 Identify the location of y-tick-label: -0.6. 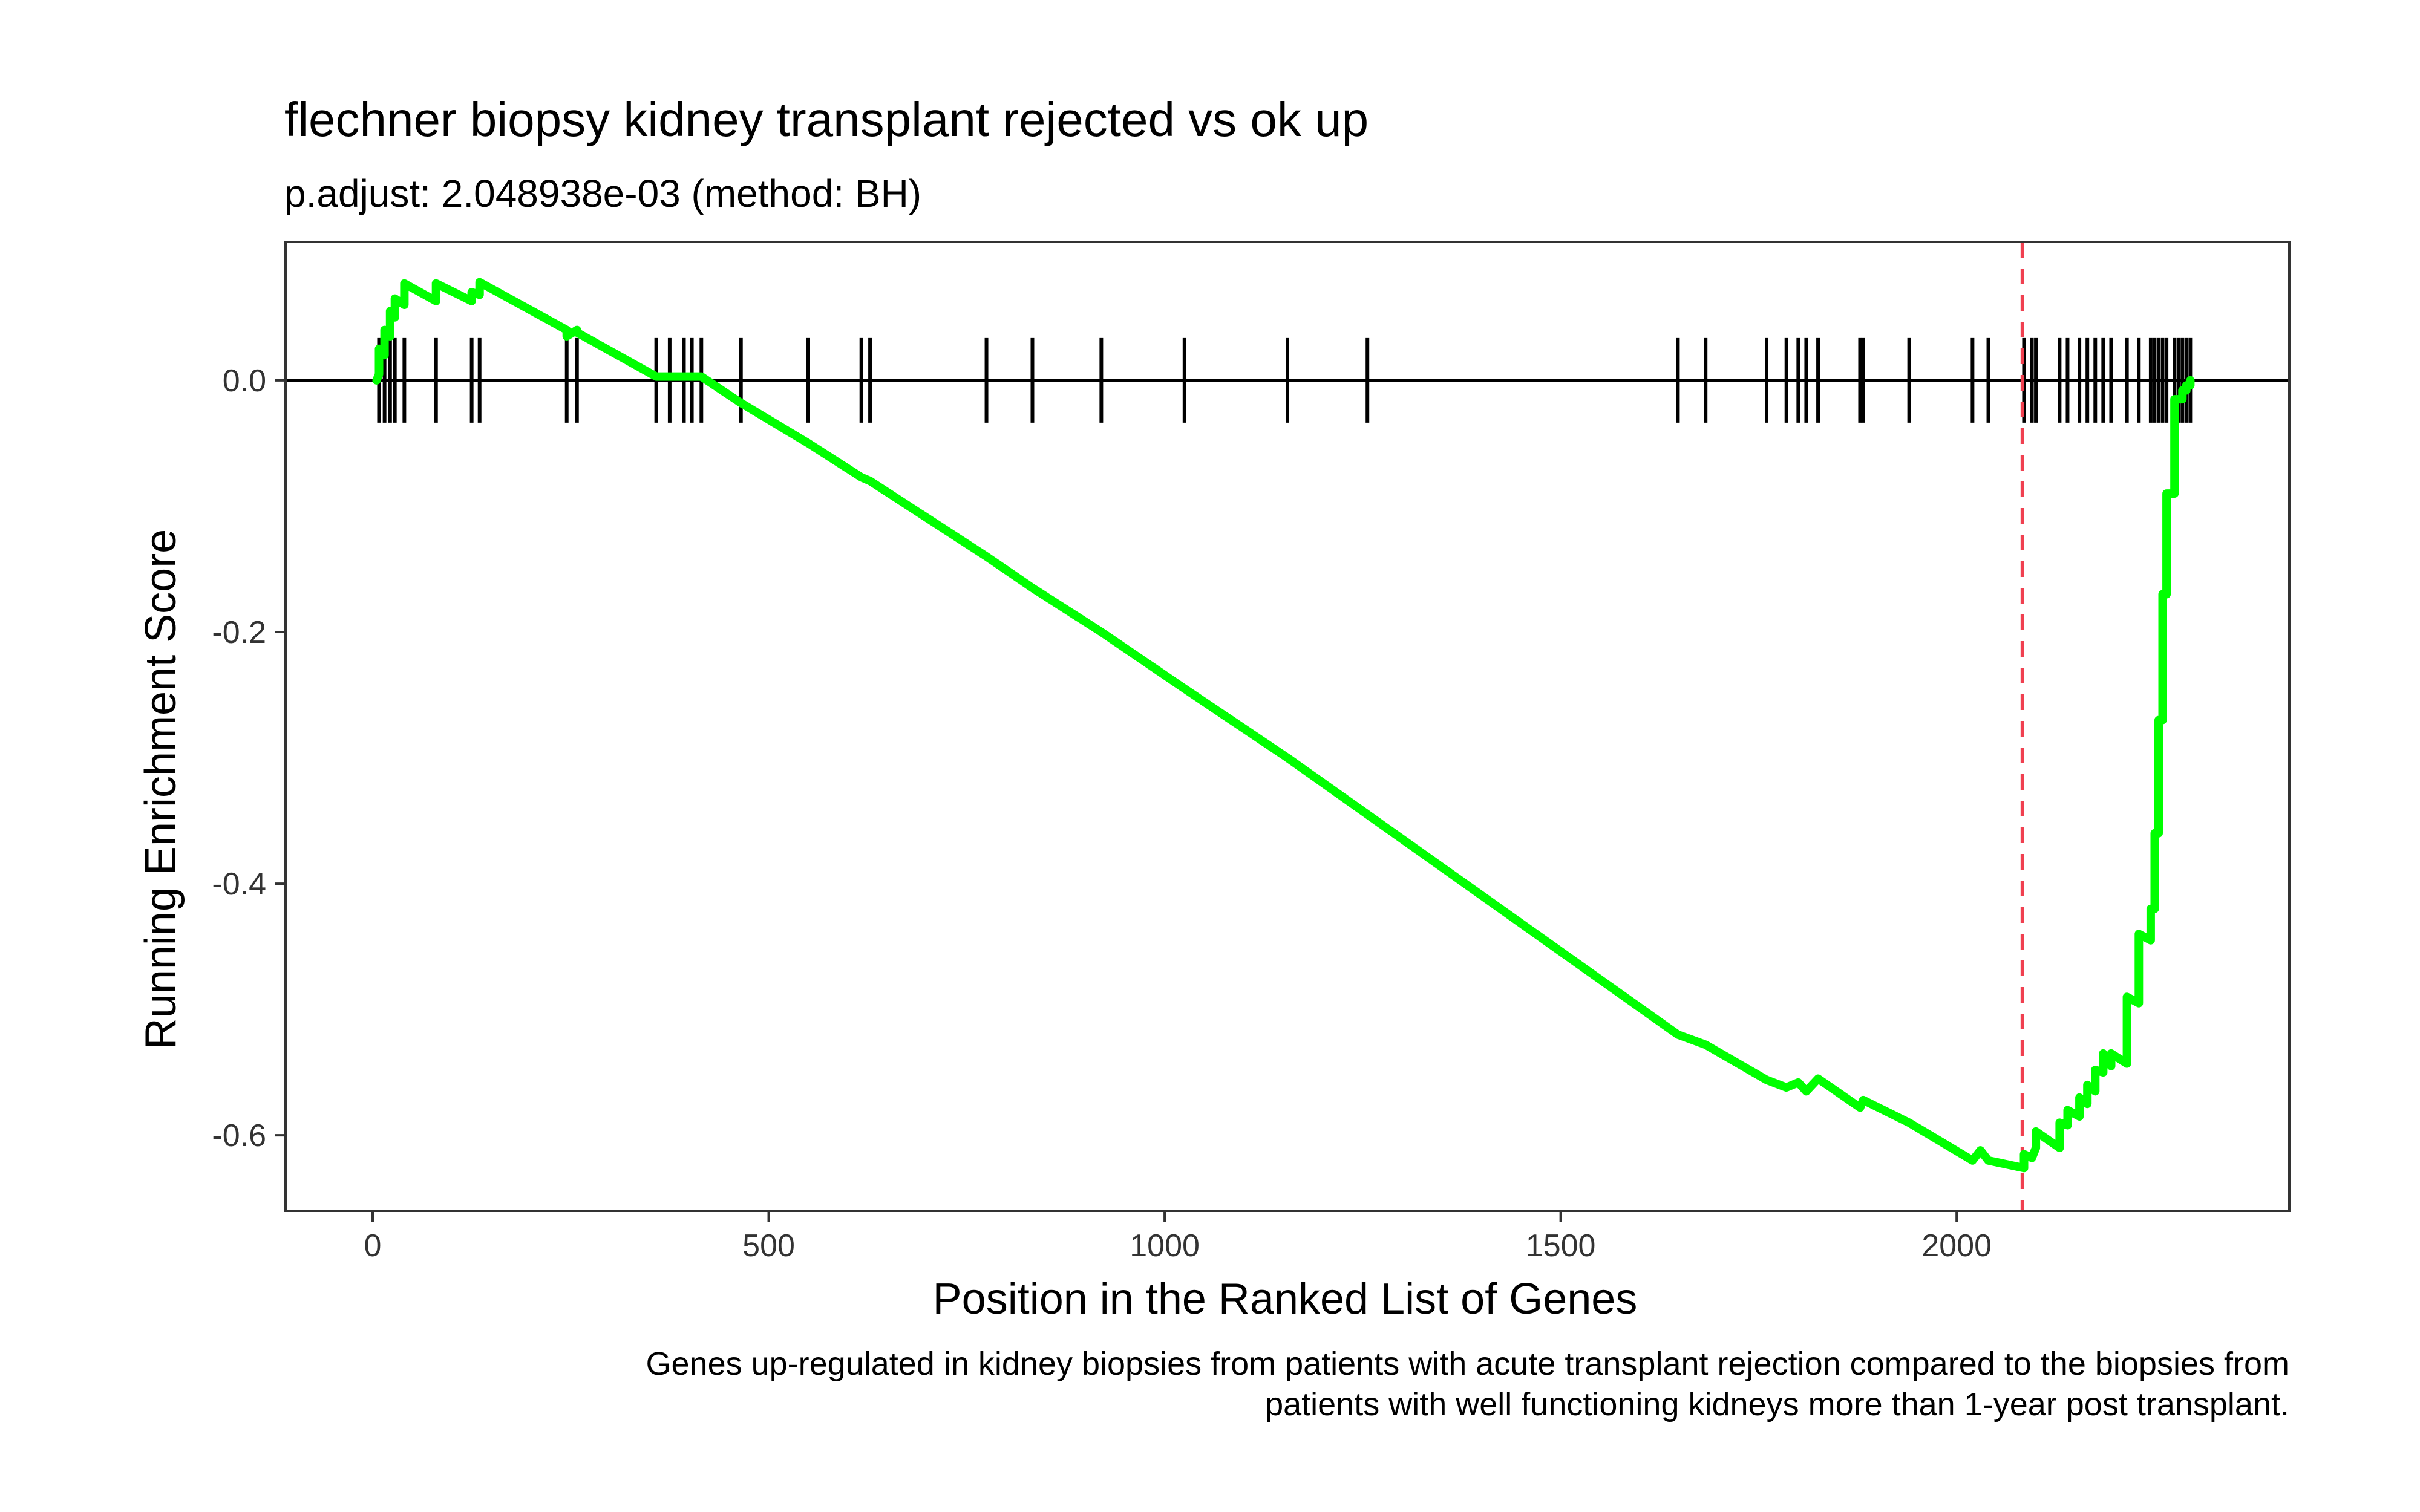
(239, 1135).